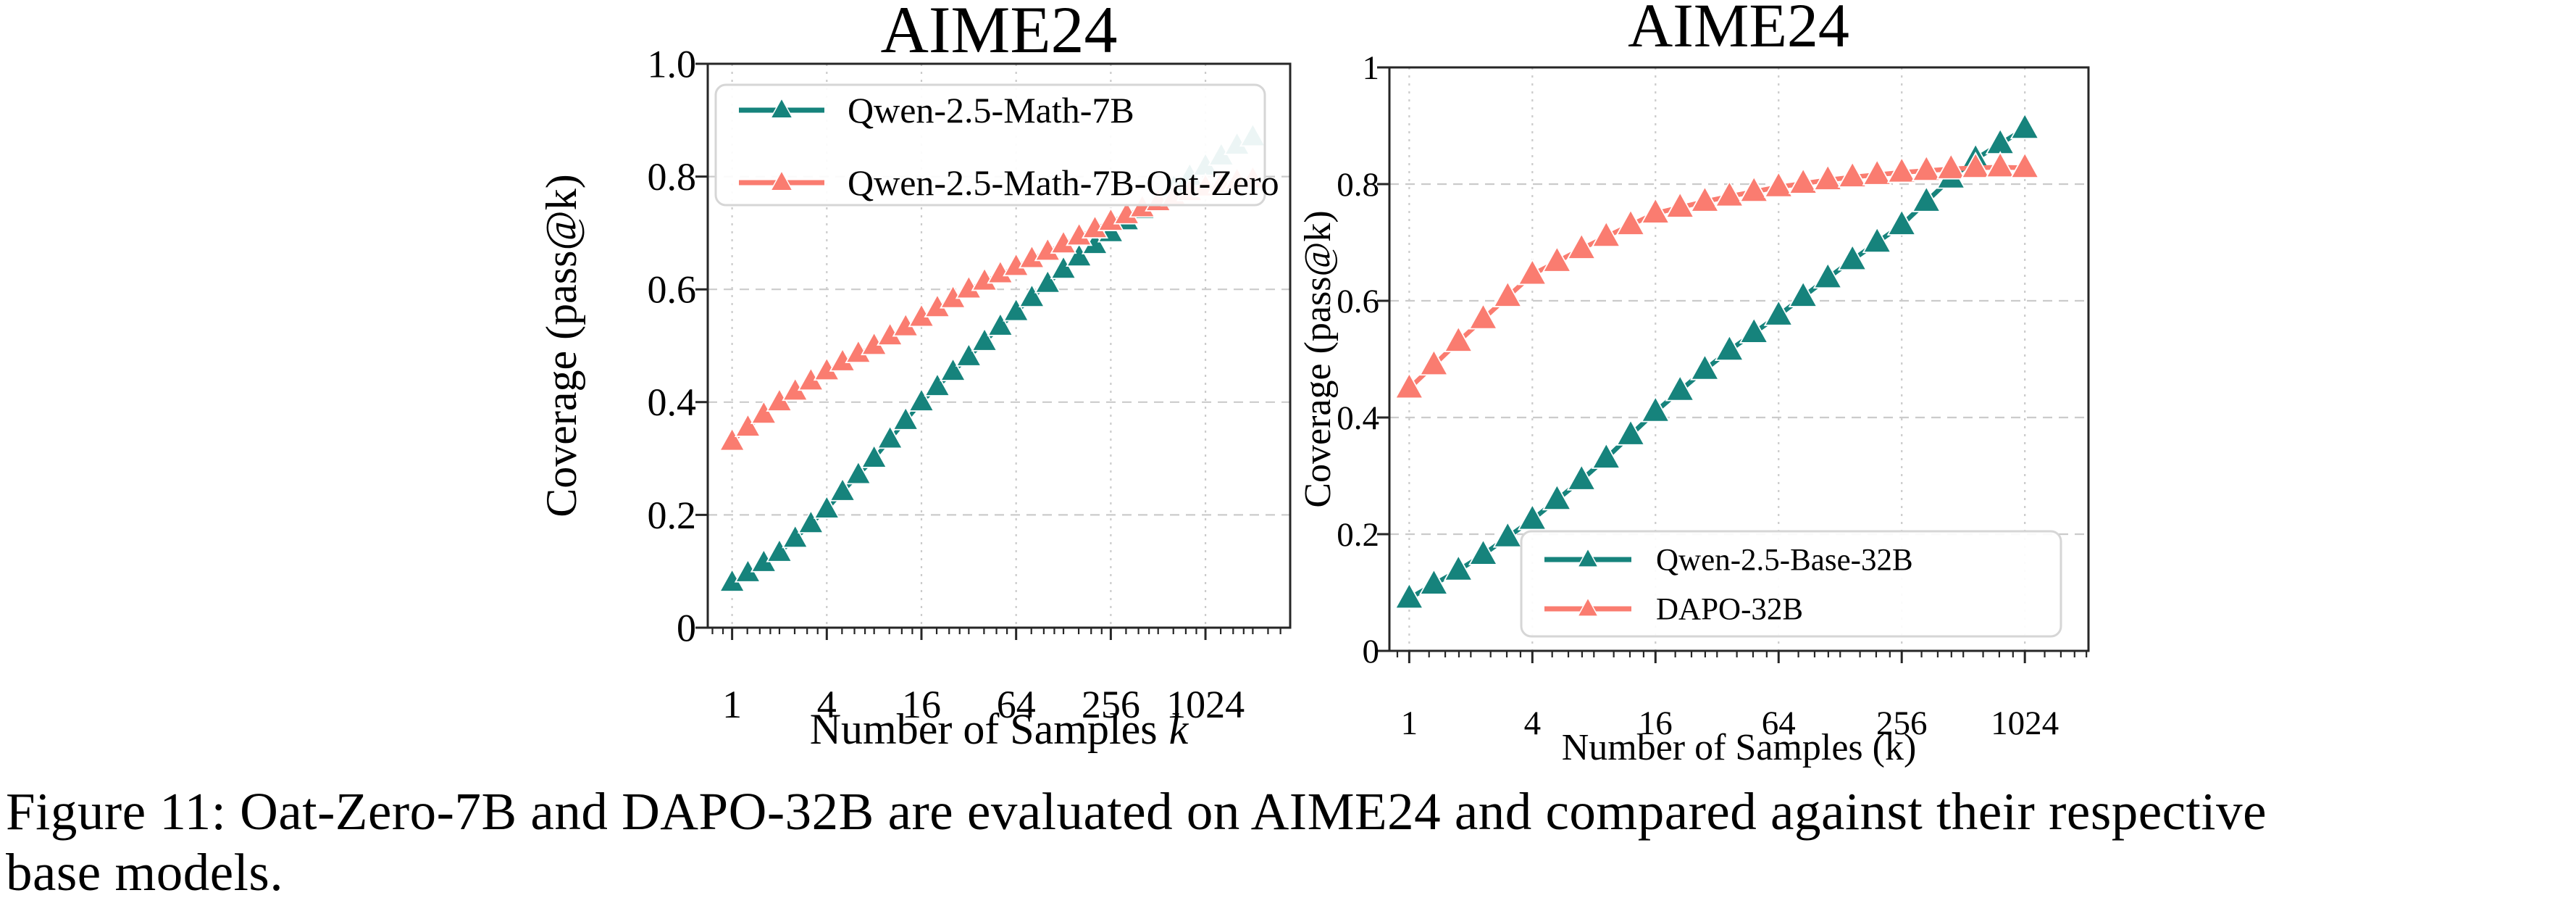 This screenshot has width=2576, height=906. Describe the element at coordinates (827, 704) in the screenshot. I see `x-tick-label: 4` at that location.